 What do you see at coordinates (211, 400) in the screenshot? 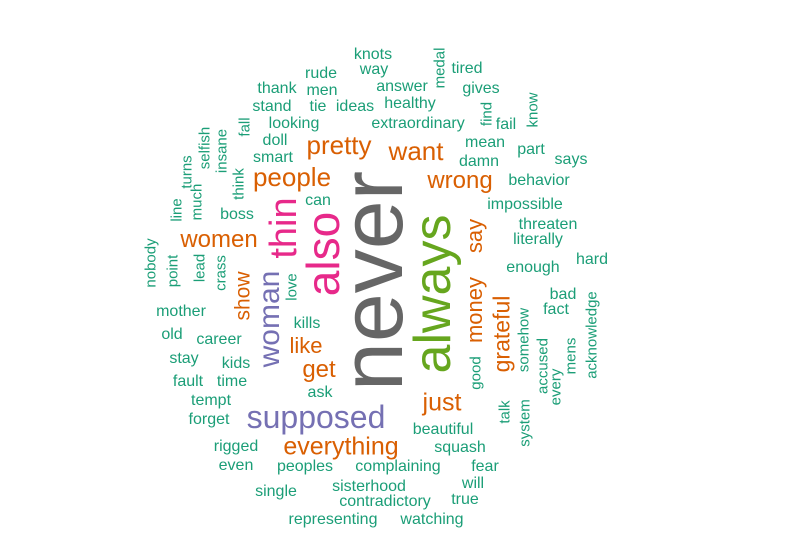
I see `word-tempt: tempt` at bounding box center [211, 400].